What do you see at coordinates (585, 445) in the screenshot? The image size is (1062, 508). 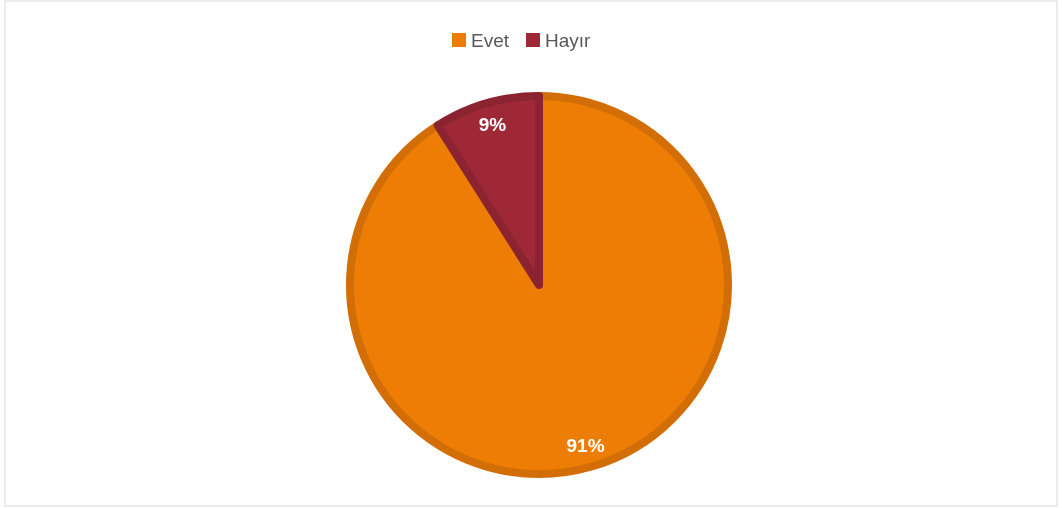 I see `data-label: 91%` at bounding box center [585, 445].